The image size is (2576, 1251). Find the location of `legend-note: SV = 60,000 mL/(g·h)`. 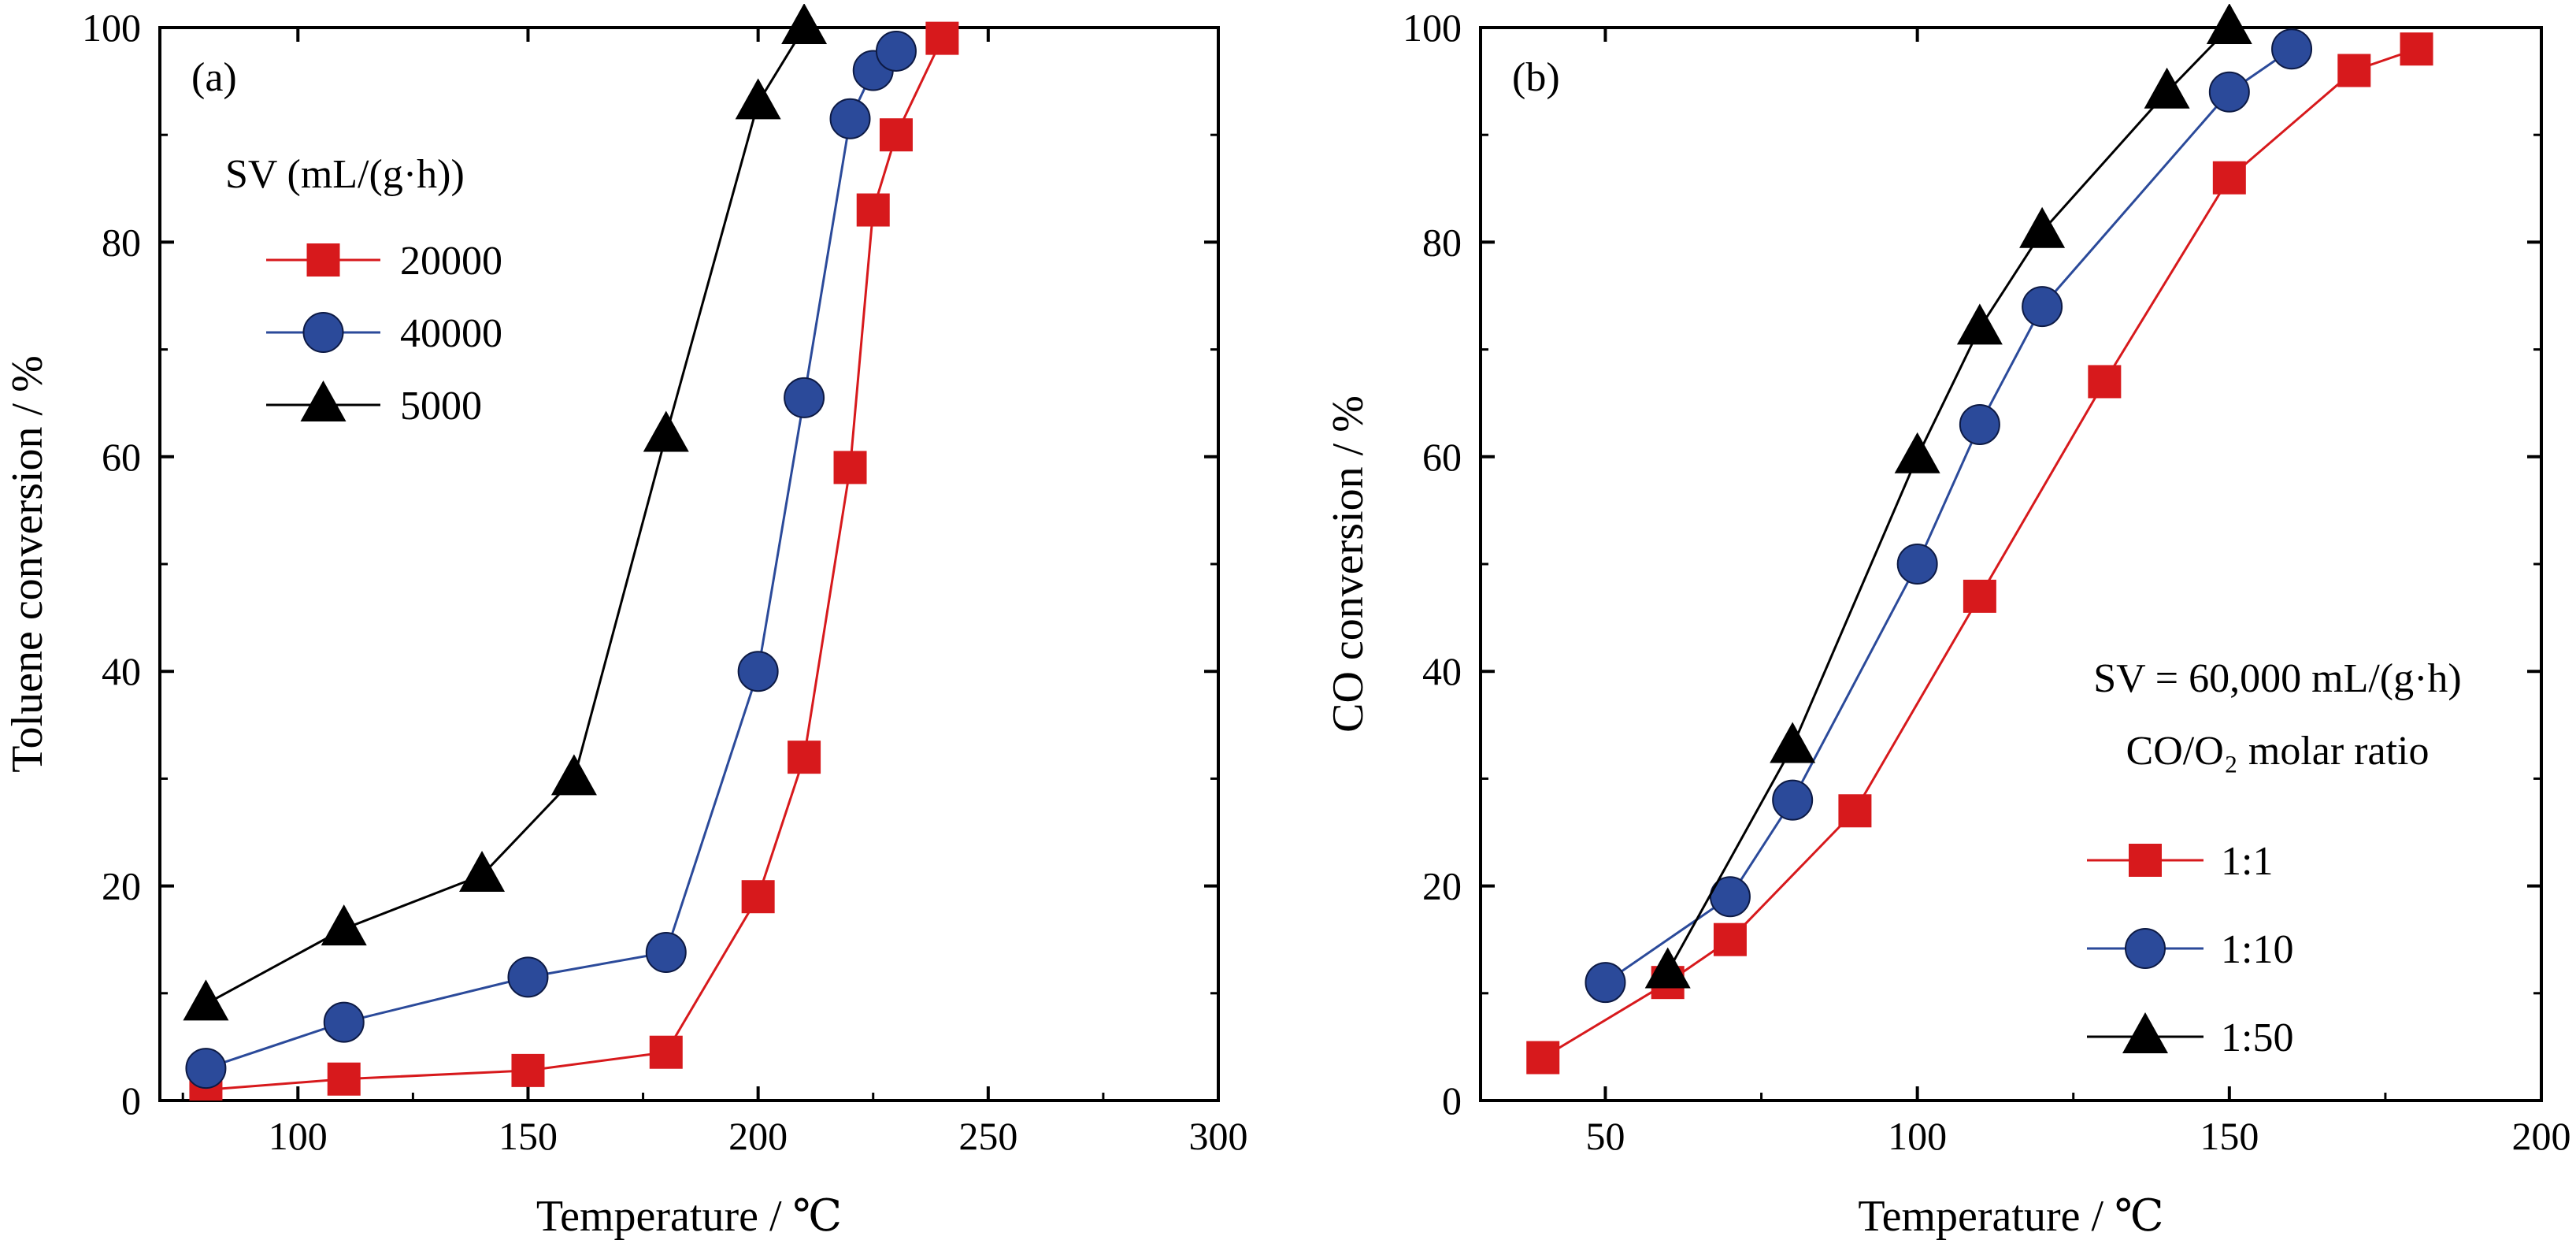

legend-note: SV = 60,000 mL/(g·h) is located at coordinates (2277, 678).